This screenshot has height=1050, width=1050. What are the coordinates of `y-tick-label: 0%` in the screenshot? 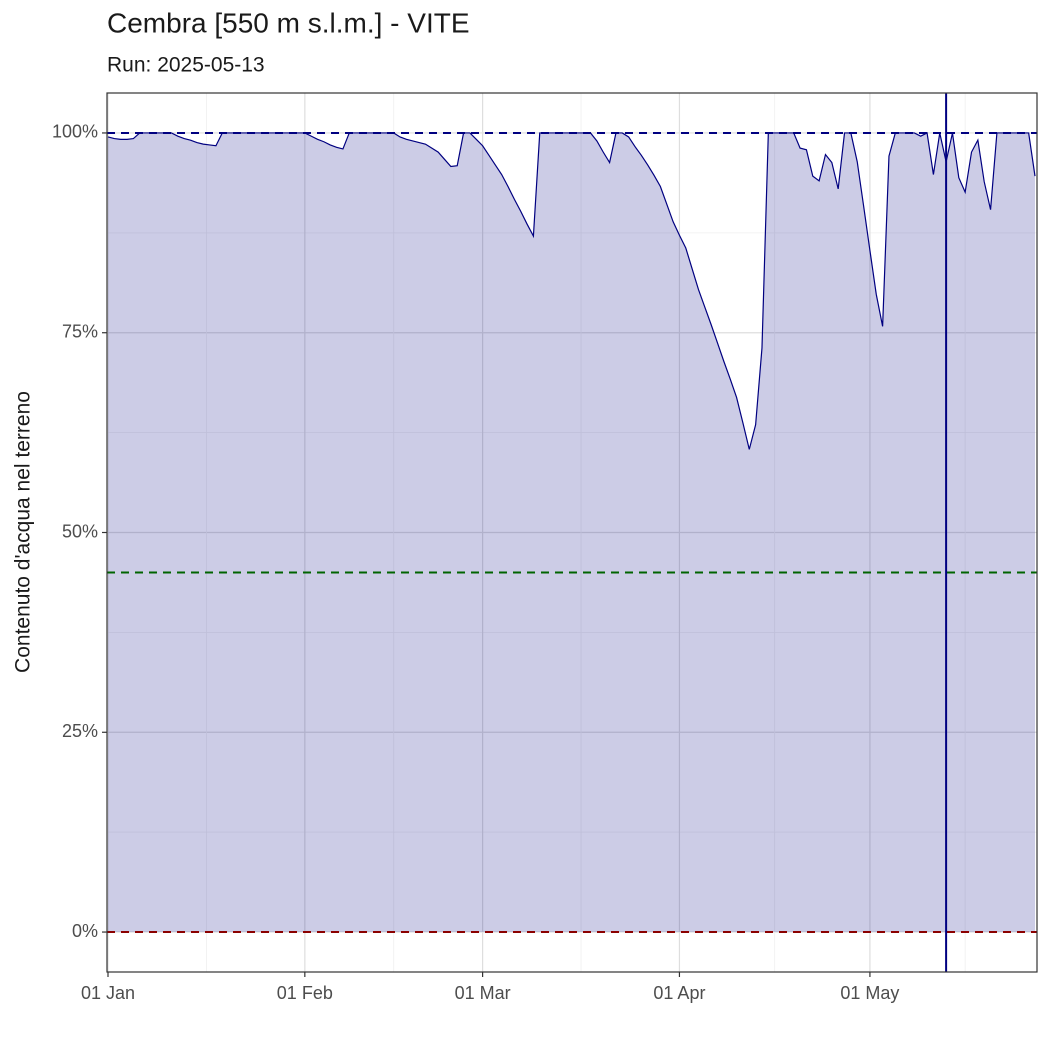 It's located at (85, 931).